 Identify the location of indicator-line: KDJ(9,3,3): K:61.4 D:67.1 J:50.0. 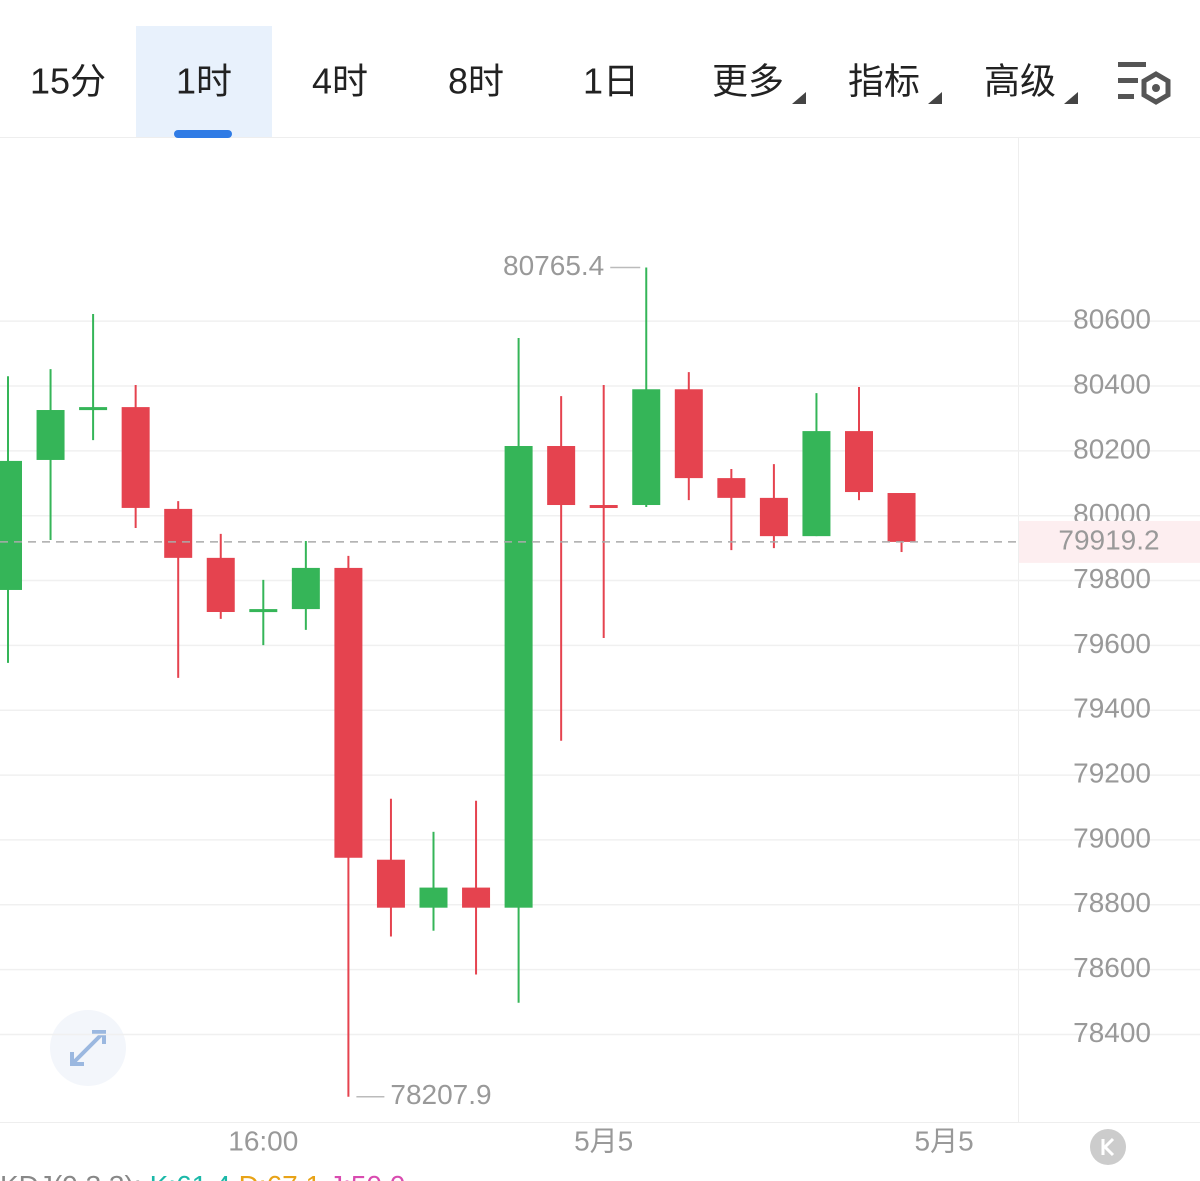
(202, 1175).